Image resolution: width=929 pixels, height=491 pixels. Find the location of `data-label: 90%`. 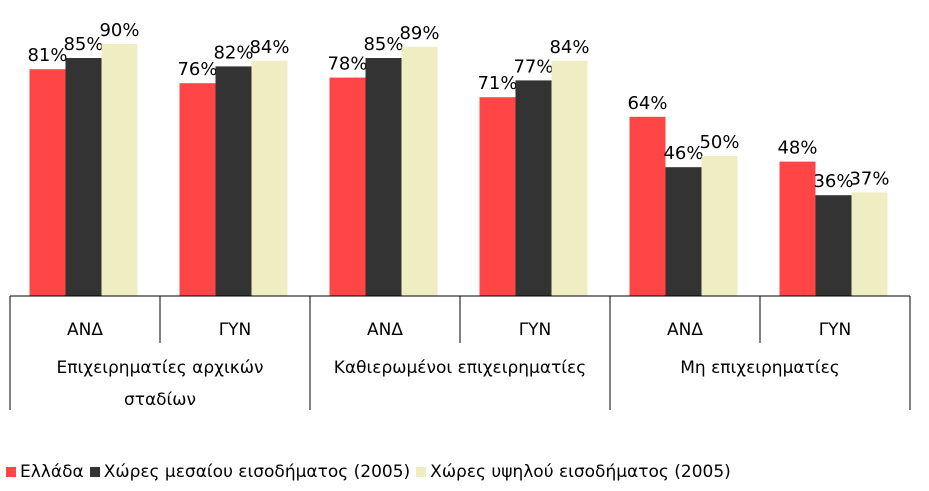

data-label: 90% is located at coordinates (119, 30).